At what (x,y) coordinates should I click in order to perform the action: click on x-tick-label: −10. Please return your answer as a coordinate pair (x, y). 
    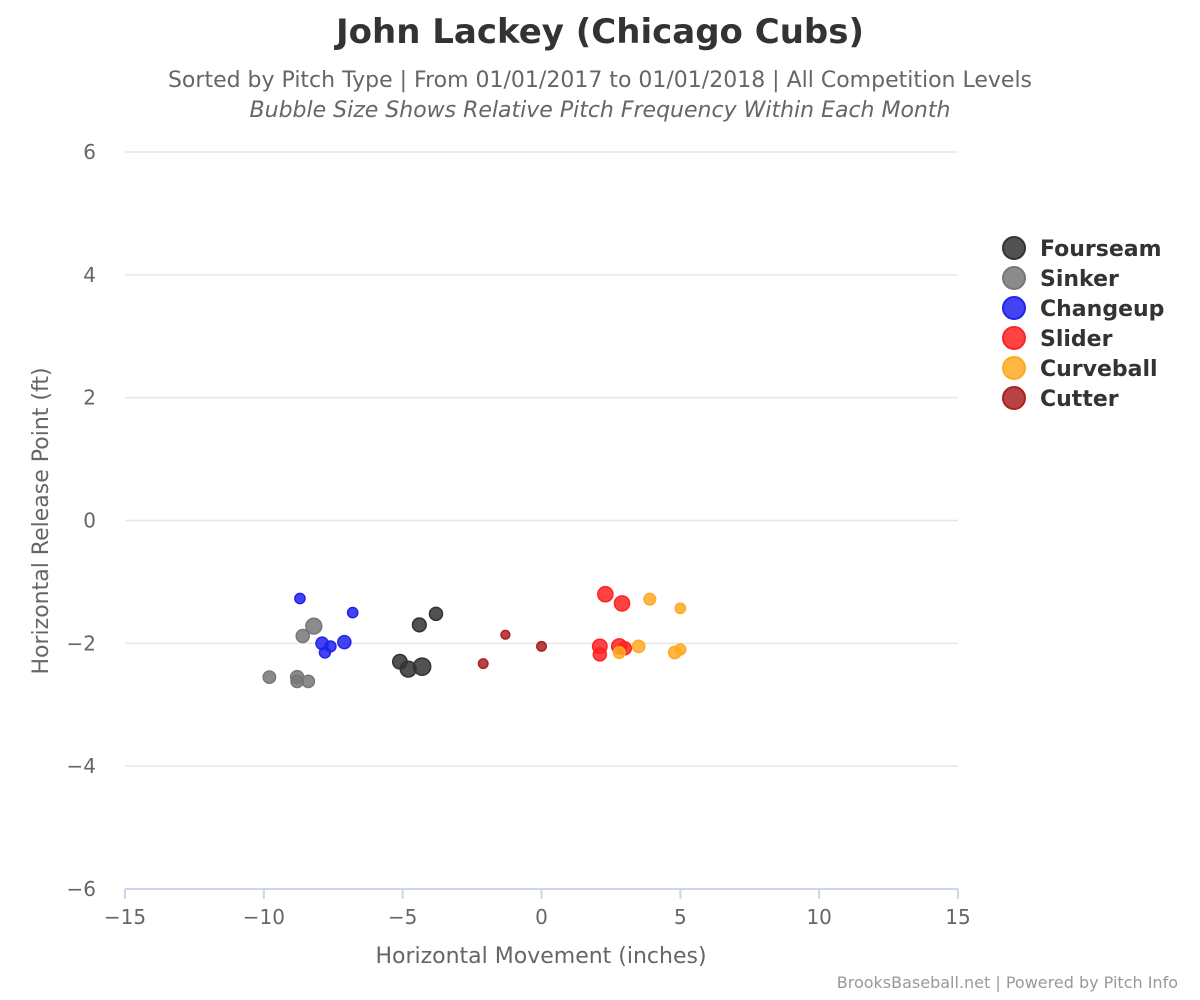
    Looking at the image, I should click on (264, 917).